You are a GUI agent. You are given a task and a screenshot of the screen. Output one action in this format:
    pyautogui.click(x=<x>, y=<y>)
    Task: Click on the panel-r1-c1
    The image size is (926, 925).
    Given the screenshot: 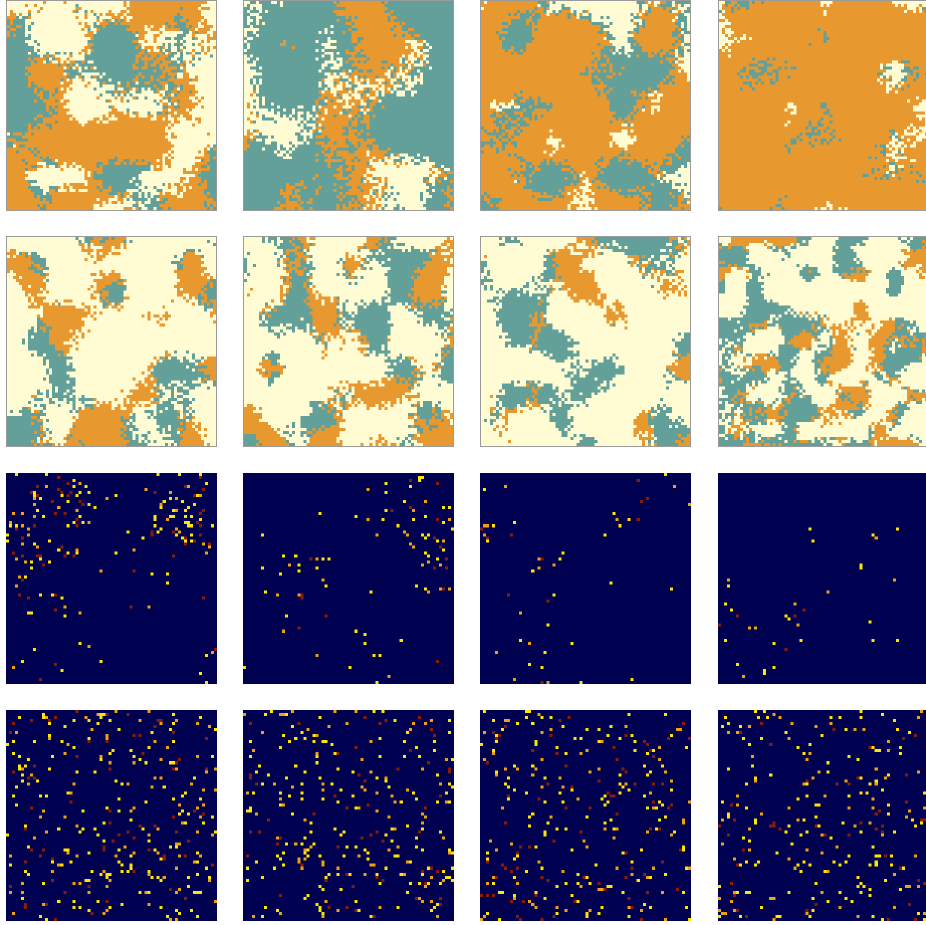 What is the action you would take?
    pyautogui.click(x=111, y=105)
    